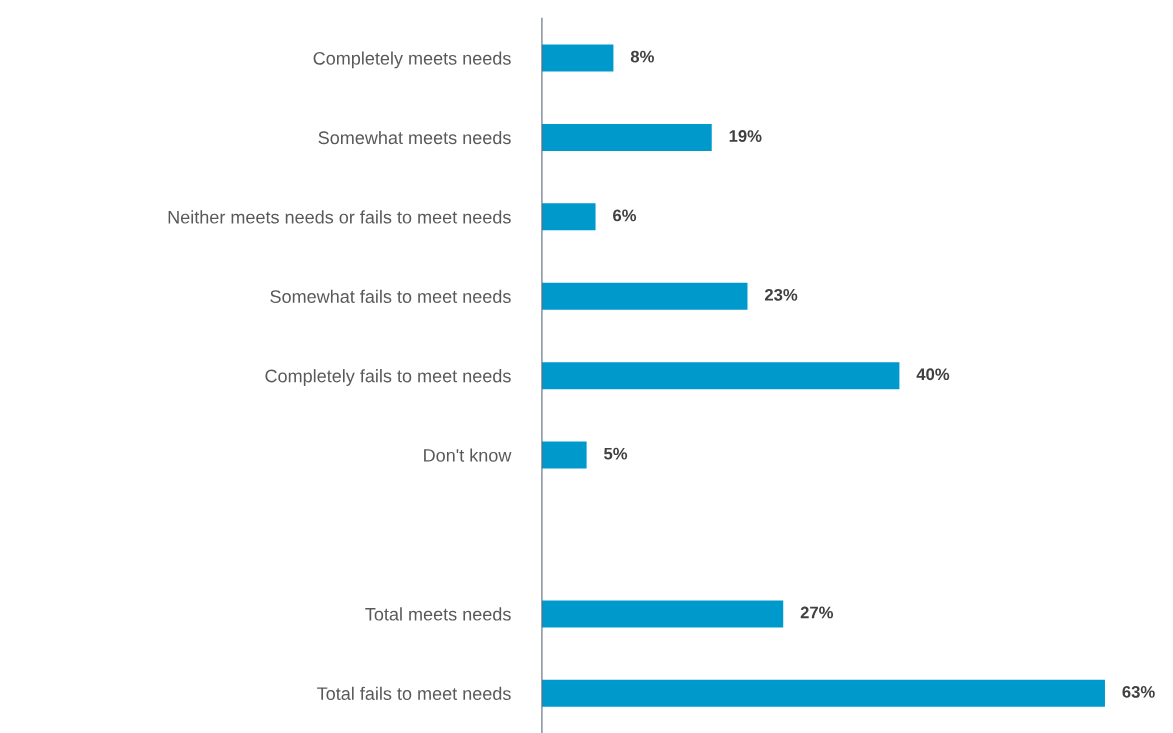 This screenshot has width=1173, height=733. What do you see at coordinates (642, 56) in the screenshot?
I see `data-label: 8%` at bounding box center [642, 56].